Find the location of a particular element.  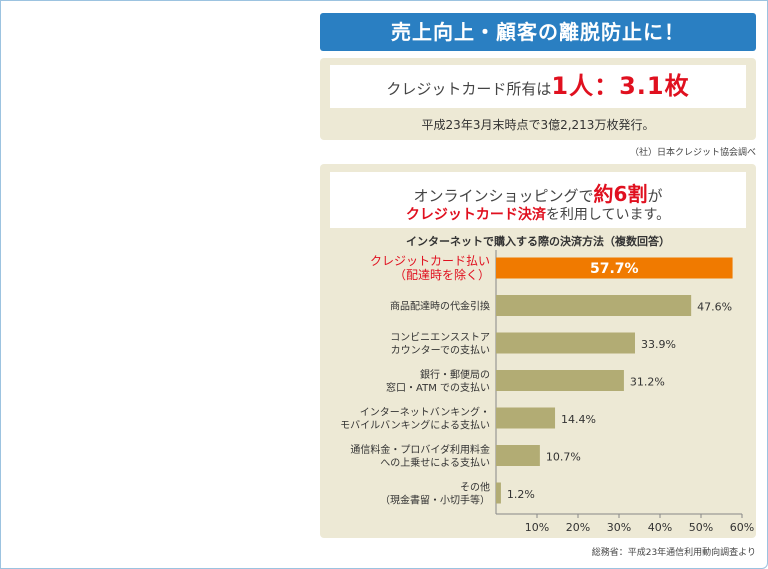

category-label: コンビニエンスストア is located at coordinates (440, 338).